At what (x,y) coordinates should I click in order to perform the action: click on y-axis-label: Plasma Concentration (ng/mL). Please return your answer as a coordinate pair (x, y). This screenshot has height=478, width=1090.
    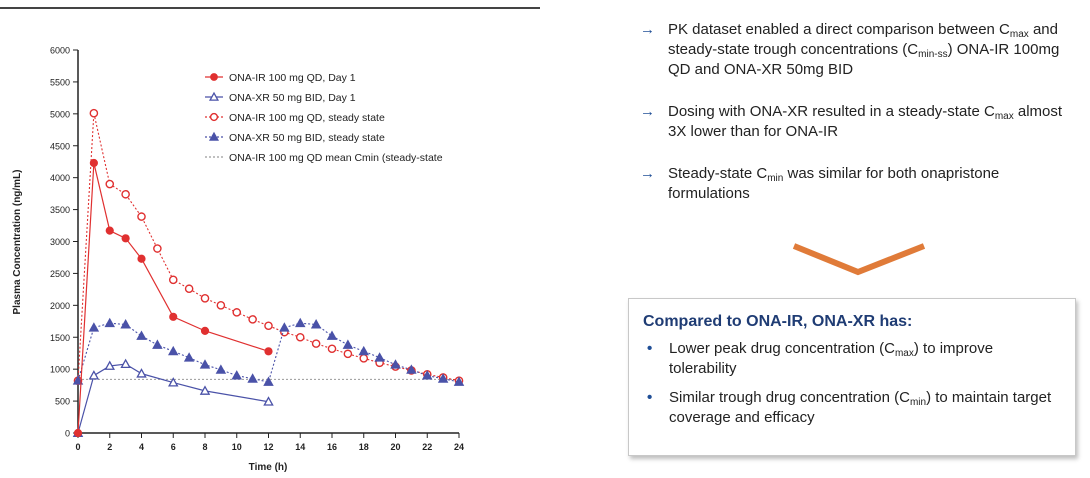
    Looking at the image, I should click on (17, 241).